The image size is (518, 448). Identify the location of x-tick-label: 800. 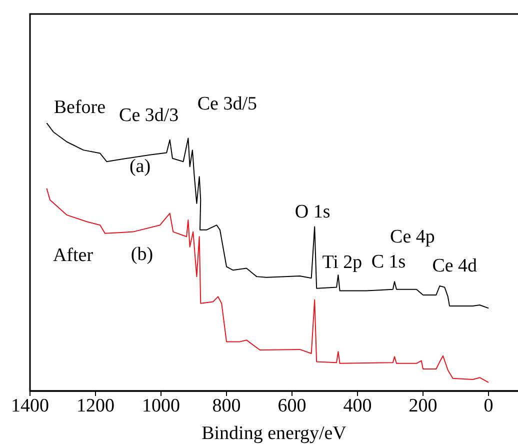
(226, 405).